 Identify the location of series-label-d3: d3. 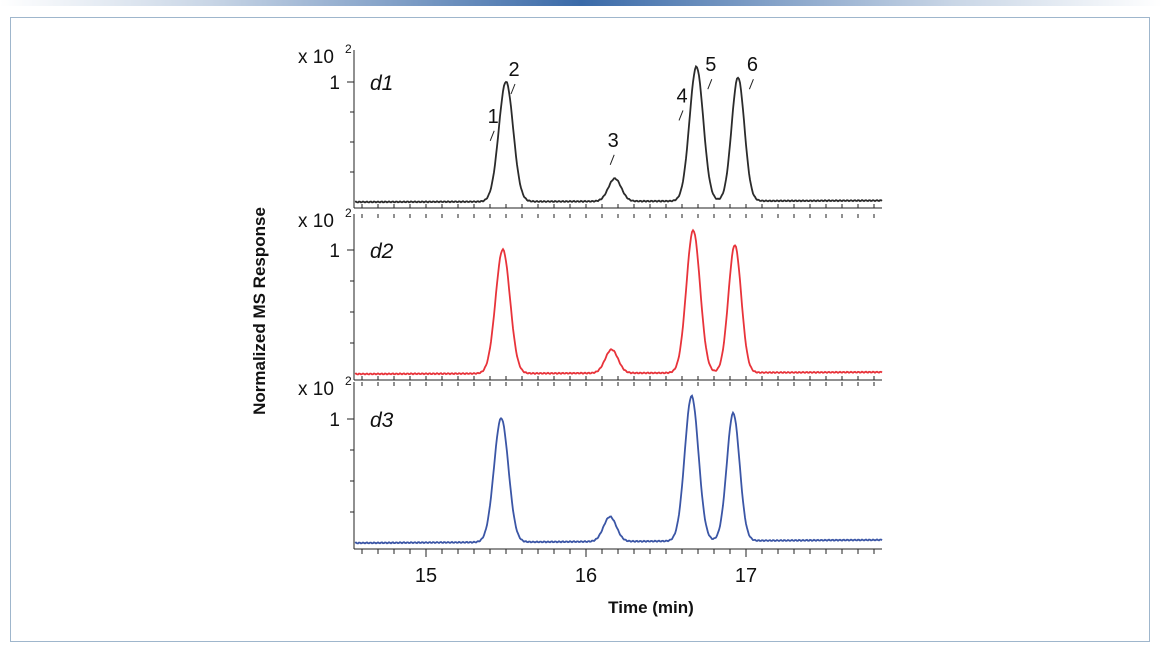
(382, 420).